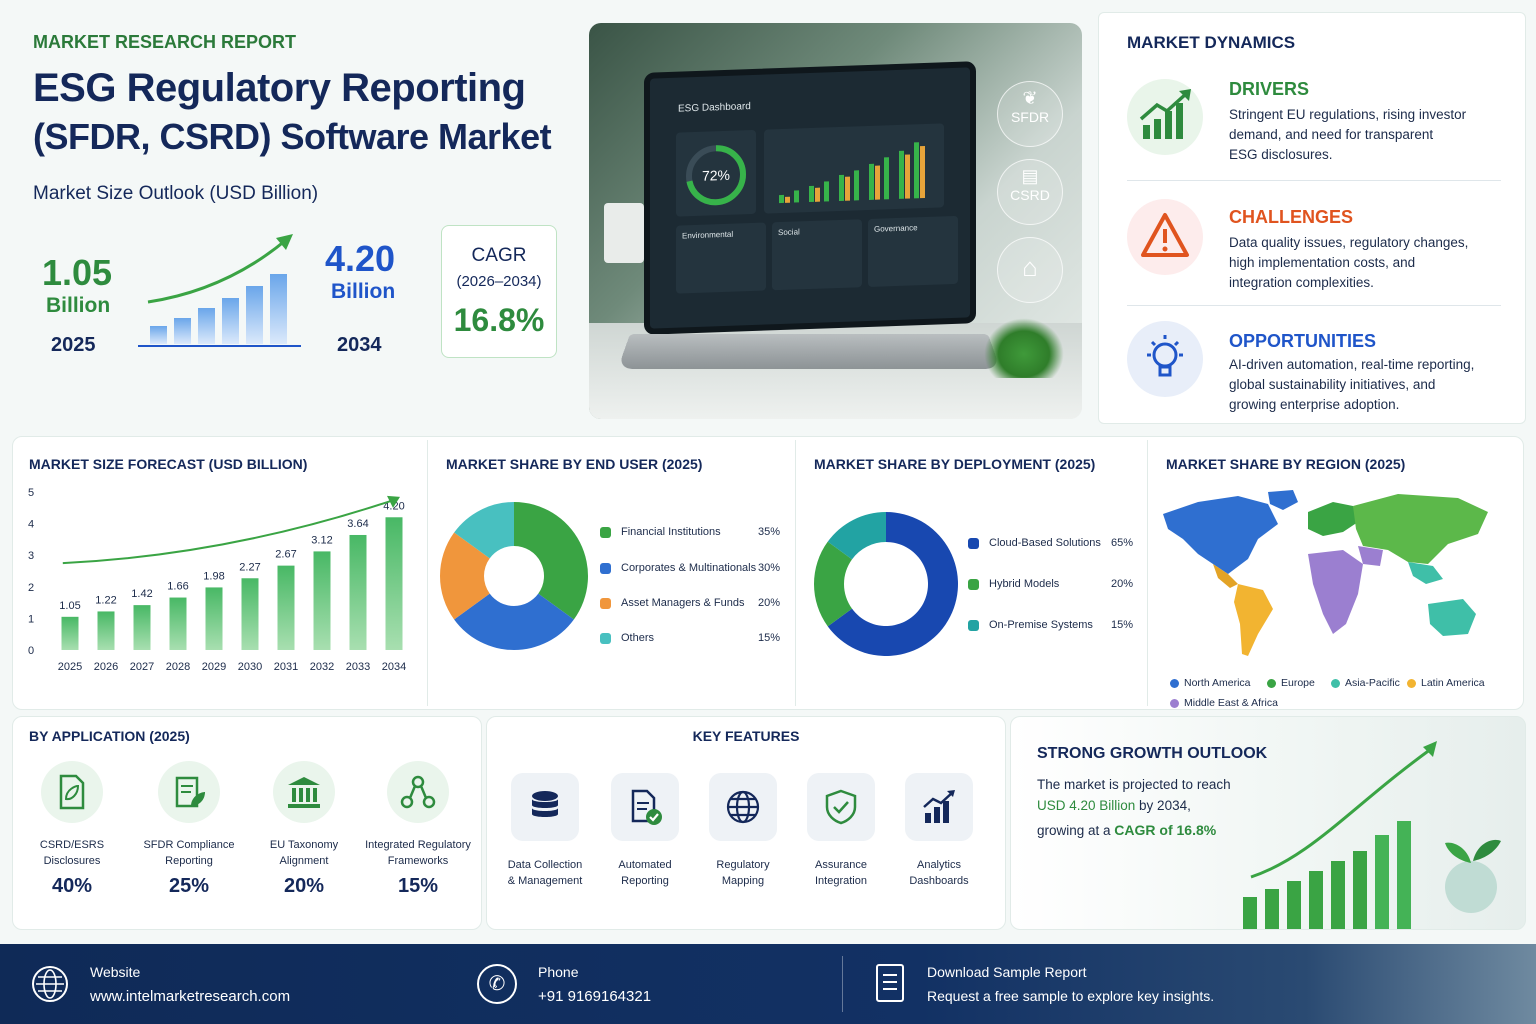  I want to click on data-label: 1.42, so click(141, 594).